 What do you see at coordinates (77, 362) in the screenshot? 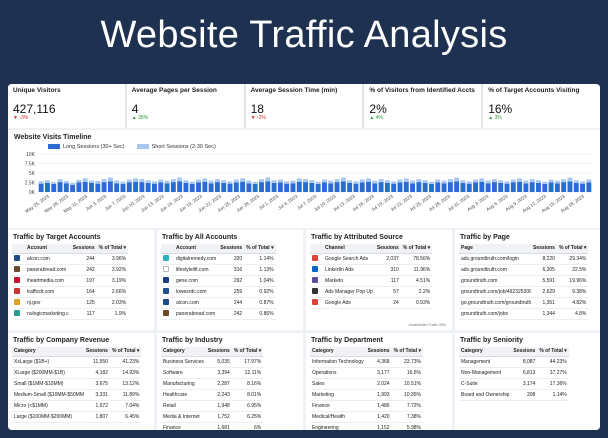
I see `table-row: XxLarge ($1B+) 11,550 41.23%` at bounding box center [77, 362].